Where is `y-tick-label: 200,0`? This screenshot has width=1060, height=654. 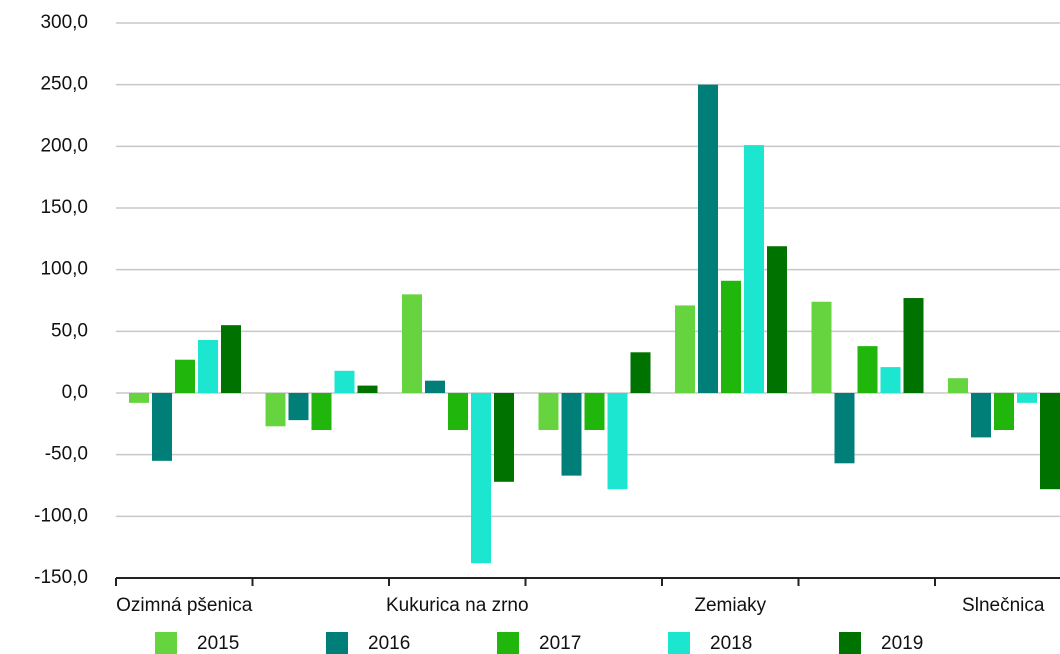 y-tick-label: 200,0 is located at coordinates (64, 145).